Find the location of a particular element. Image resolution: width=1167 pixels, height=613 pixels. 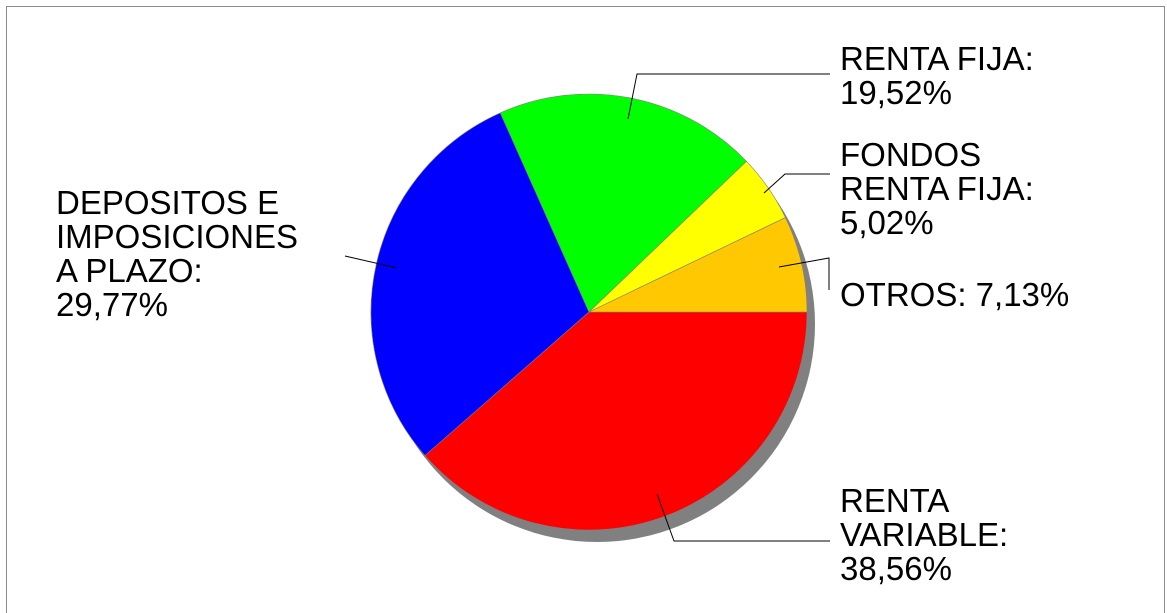

slice-label: DEPOSITOS E IMPOSICIONES A PLAZO: 29,77% is located at coordinates (177, 253).